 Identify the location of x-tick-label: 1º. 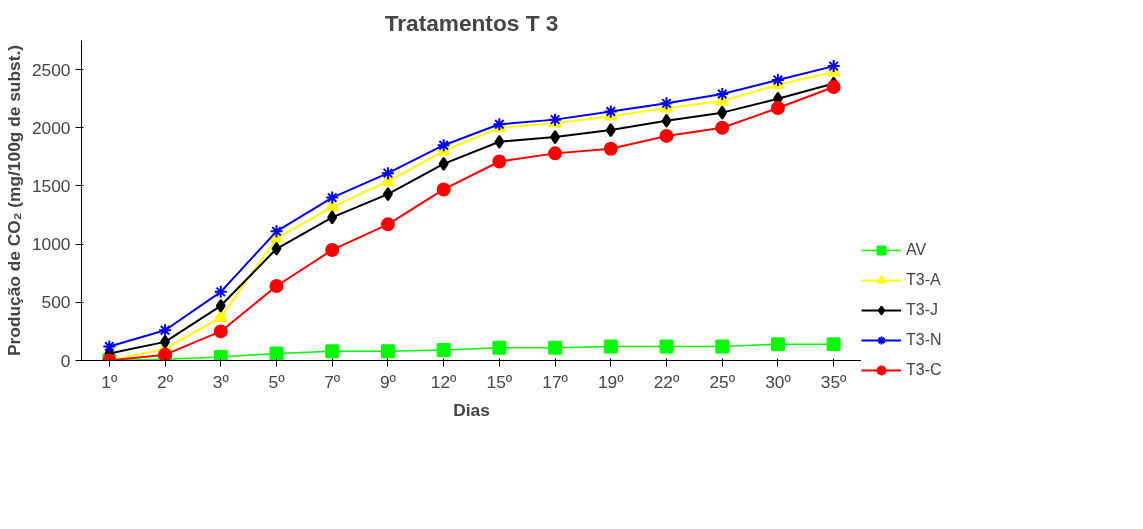
(110, 381).